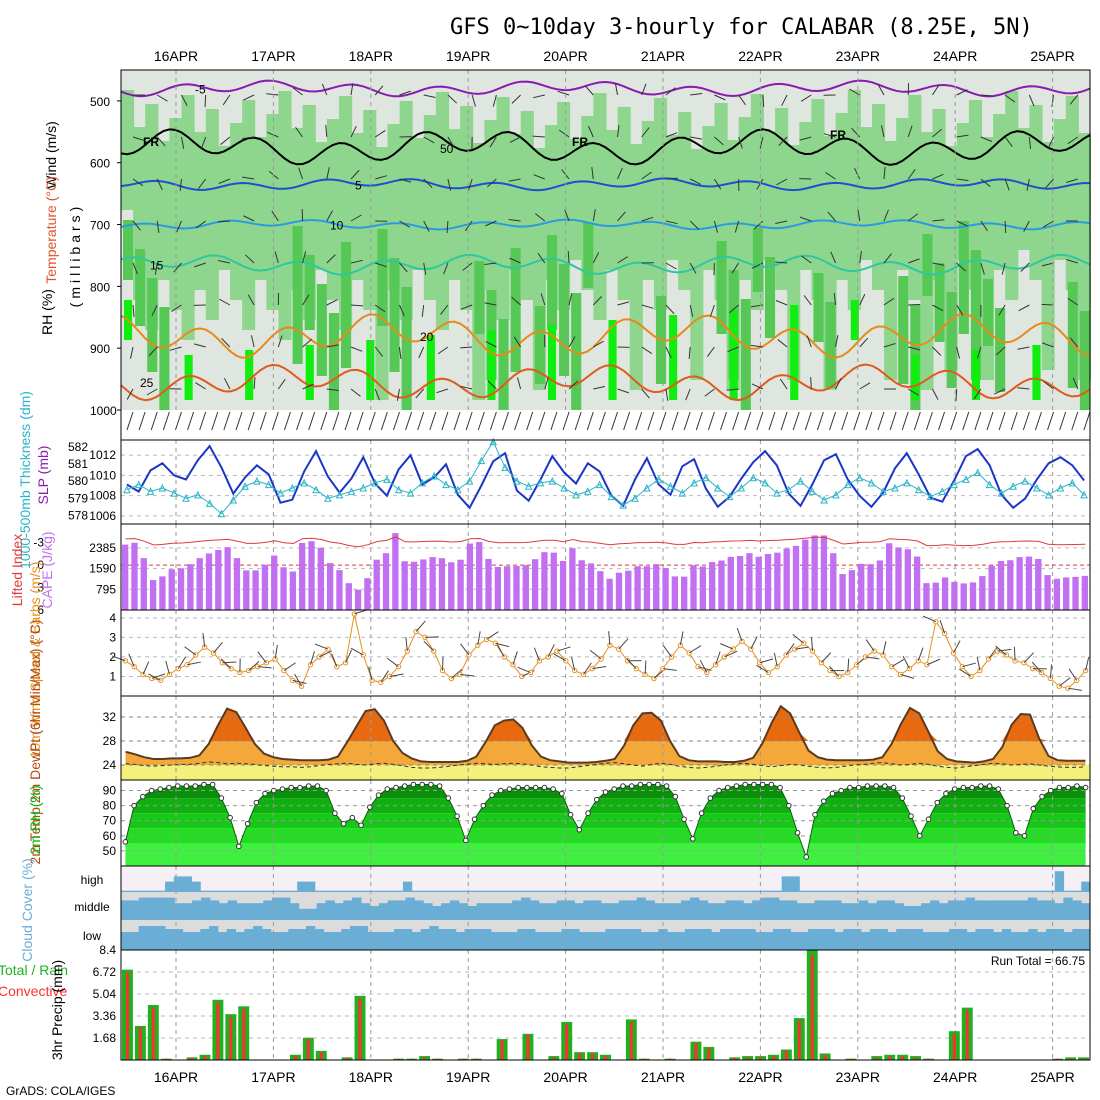 The height and width of the screenshot is (1100, 1100). Describe the element at coordinates (605, 264) in the screenshot. I see `isotherm-line` at that location.